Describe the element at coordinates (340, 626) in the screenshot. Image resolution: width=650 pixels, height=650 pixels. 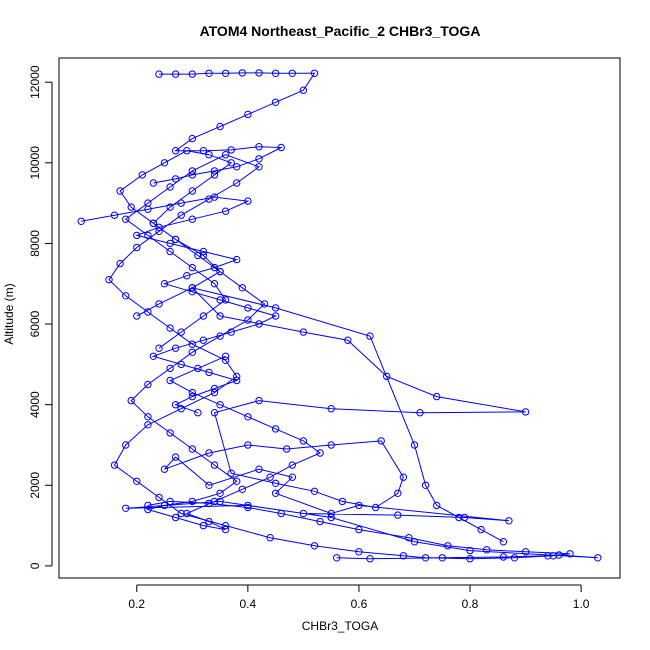
I see `x-axis-label: CHBr3_TOGA` at that location.